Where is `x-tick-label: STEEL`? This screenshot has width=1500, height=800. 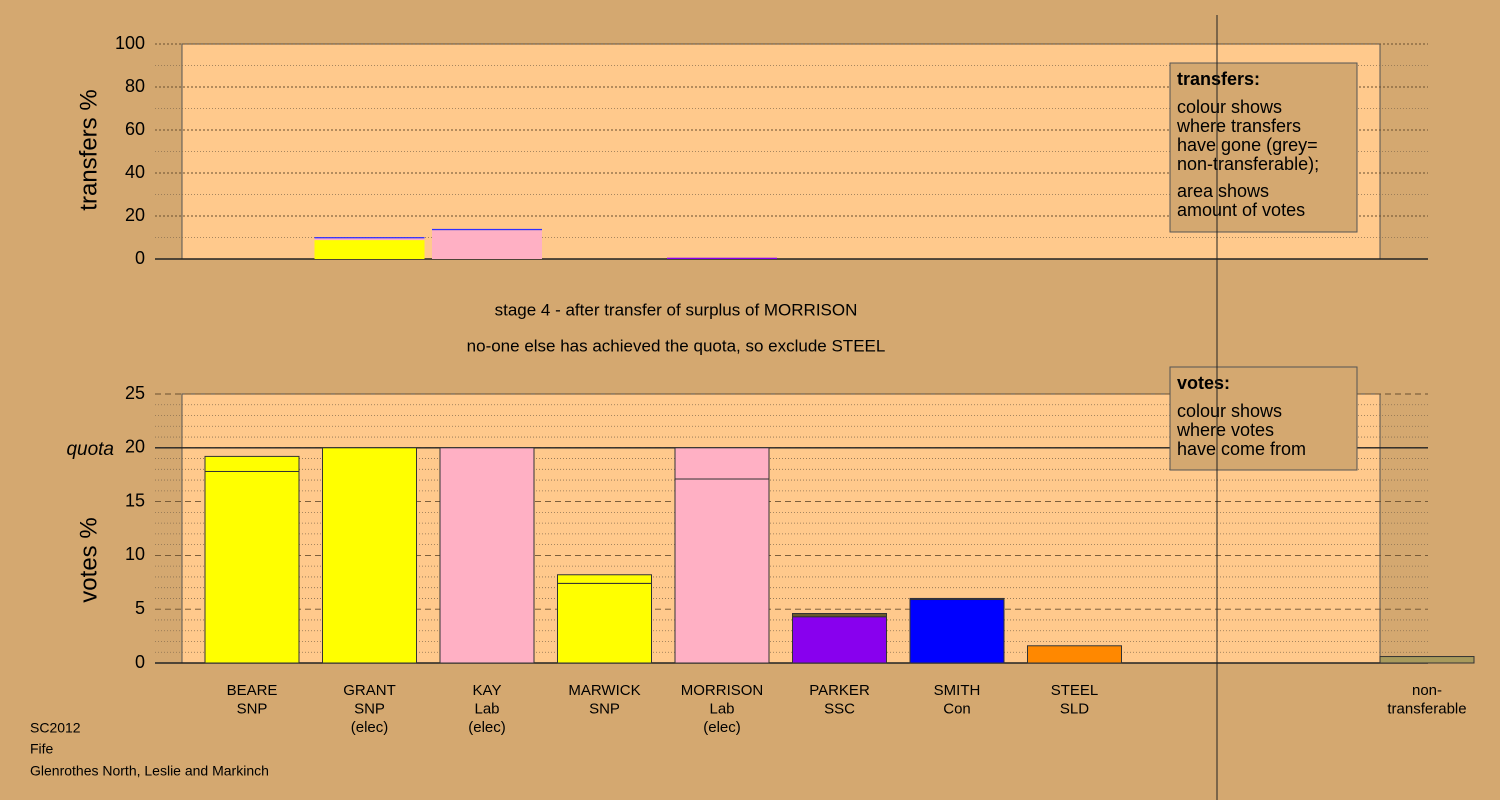
x-tick-label: STEEL is located at coordinates (1075, 690).